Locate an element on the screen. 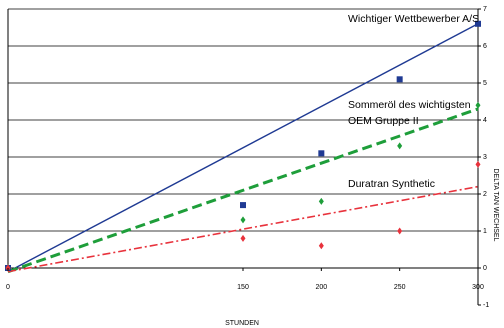  y-tick-label: 3 is located at coordinates (485, 157).